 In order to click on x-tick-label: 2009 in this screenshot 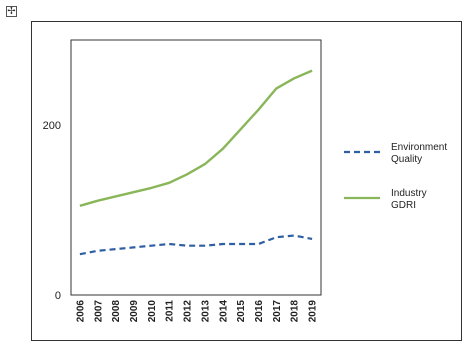, I will do `click(134, 311)`.